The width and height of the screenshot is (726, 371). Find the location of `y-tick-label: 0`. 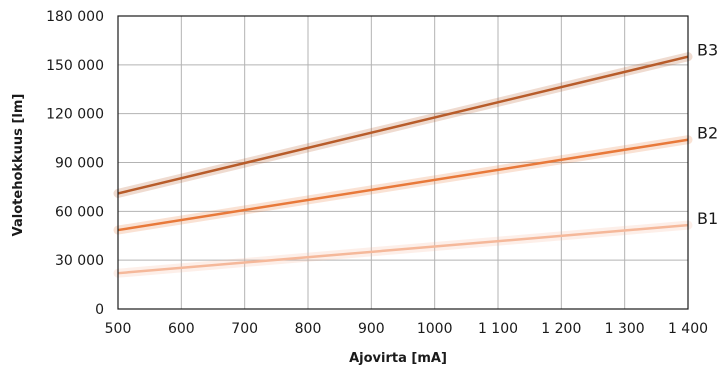

y-tick-label: 0 is located at coordinates (99, 310).